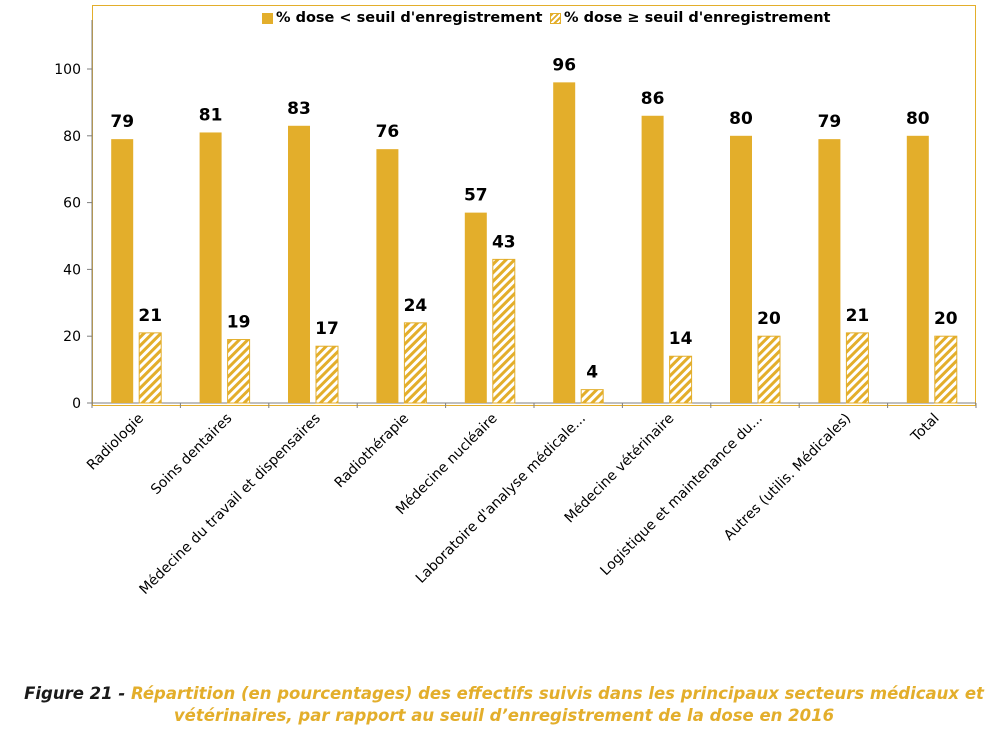  What do you see at coordinates (564, 65) in the screenshot?
I see `data-label-below-threshold: 96` at bounding box center [564, 65].